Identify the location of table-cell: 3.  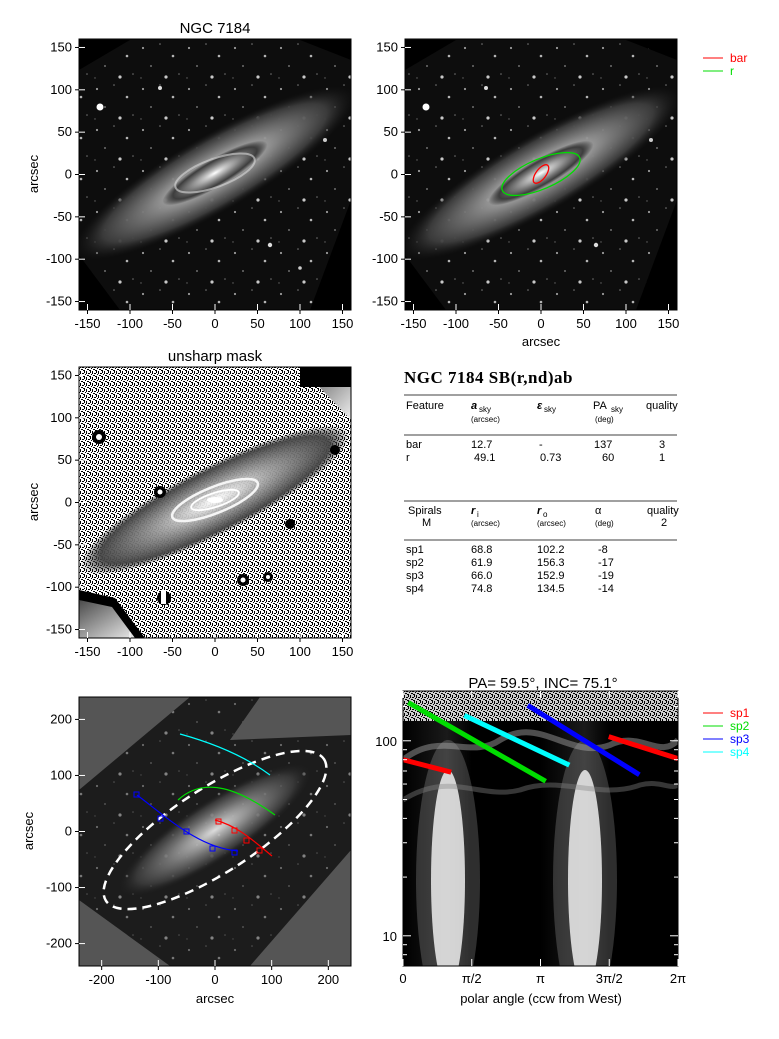
(662, 445).